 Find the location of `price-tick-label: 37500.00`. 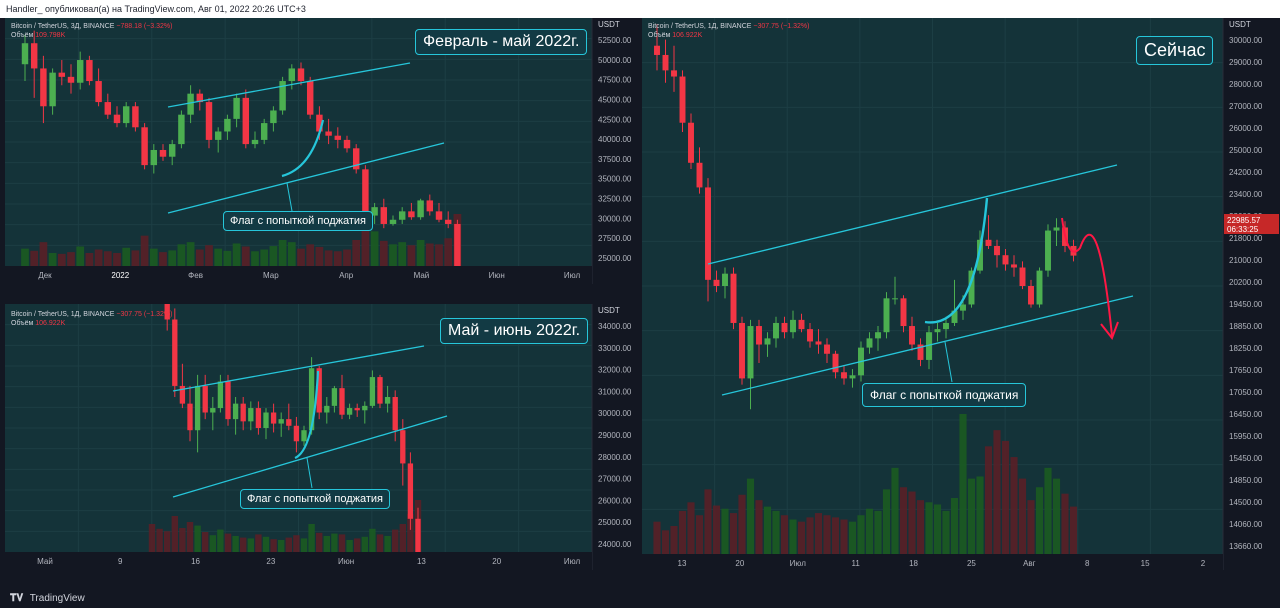

price-tick-label: 37500.00 is located at coordinates (615, 159).